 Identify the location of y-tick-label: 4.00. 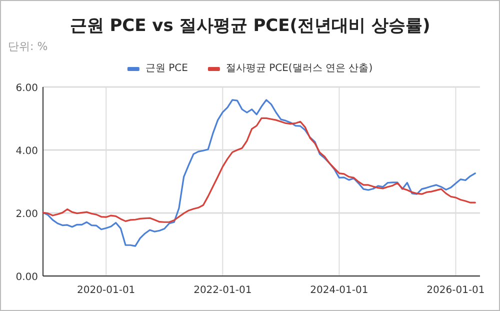
(27, 151).